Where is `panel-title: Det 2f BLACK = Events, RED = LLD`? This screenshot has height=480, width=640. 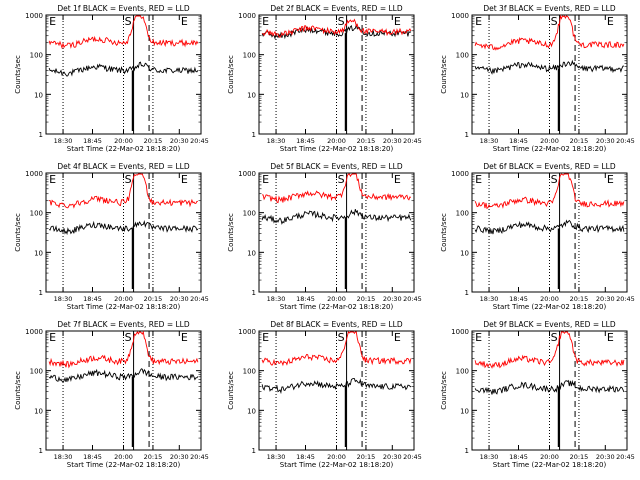 panel-title: Det 2f BLACK = Events, RED = LLD is located at coordinates (336, 8).